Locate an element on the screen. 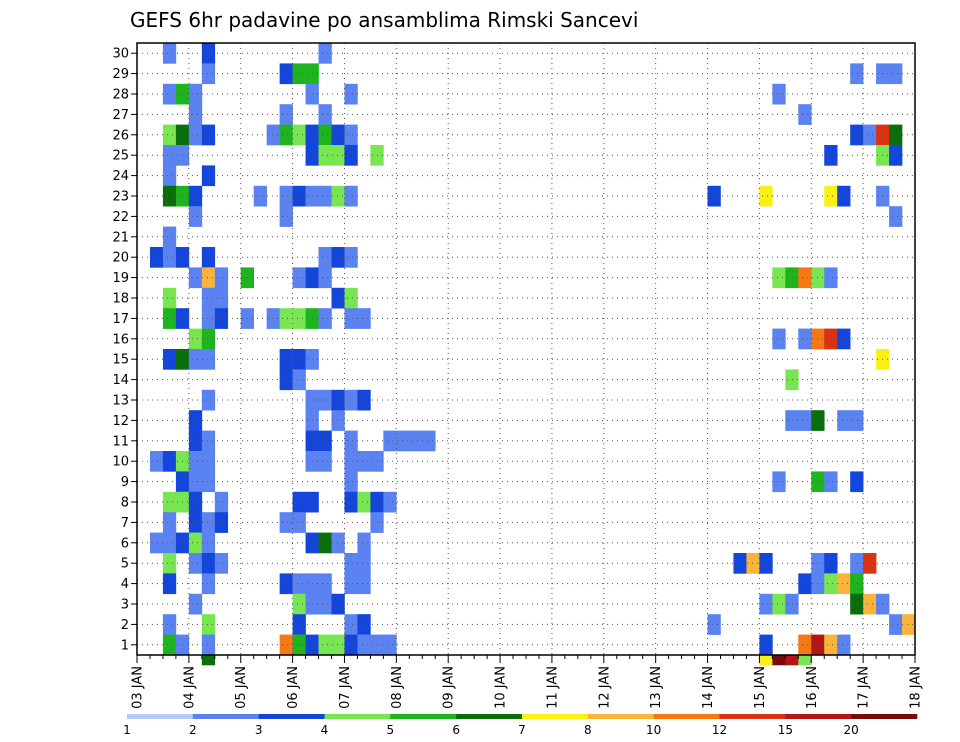 The image size is (960, 742). legend-label: 10 is located at coordinates (653, 730).